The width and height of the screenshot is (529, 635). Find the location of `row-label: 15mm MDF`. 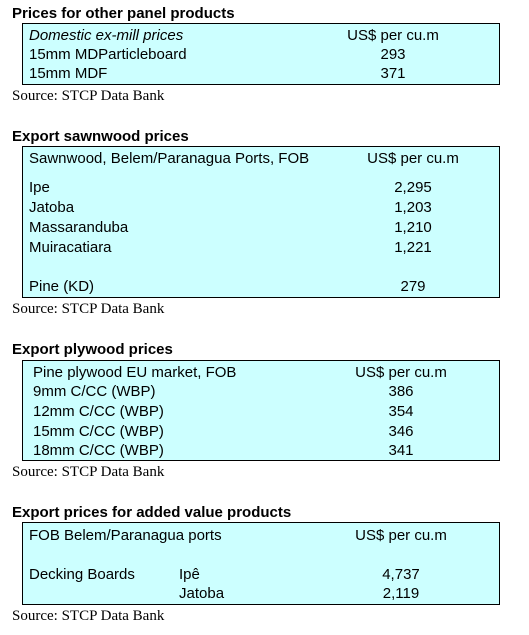

row-label: 15mm MDF is located at coordinates (68, 73).